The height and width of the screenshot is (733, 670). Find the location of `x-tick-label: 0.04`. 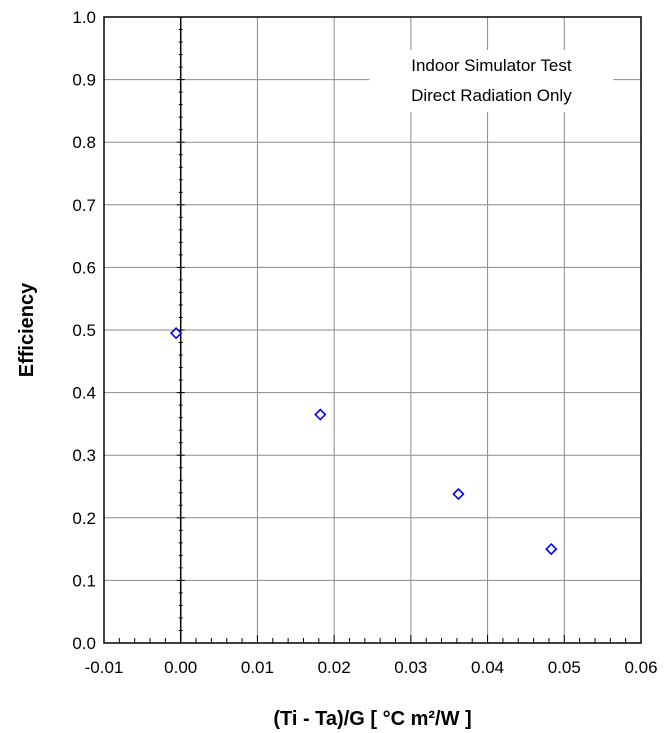

x-tick-label: 0.04 is located at coordinates (487, 667).